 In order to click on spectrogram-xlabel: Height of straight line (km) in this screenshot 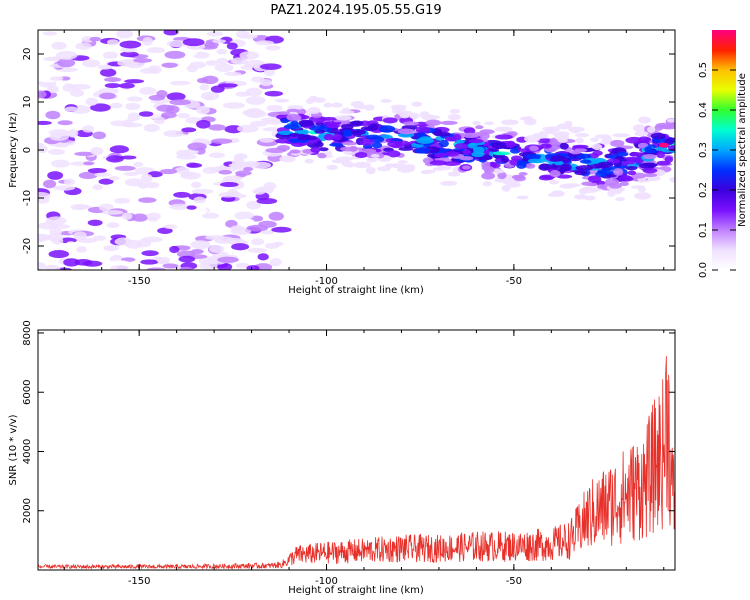, I will do `click(356, 290)`.